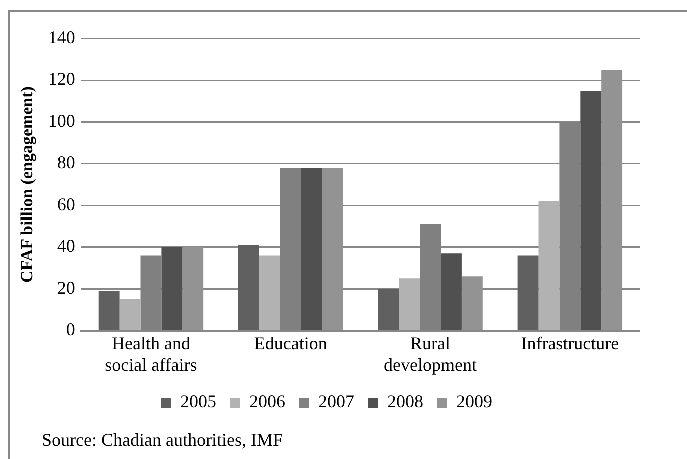  I want to click on y-tick-label: 60, so click(66, 204).